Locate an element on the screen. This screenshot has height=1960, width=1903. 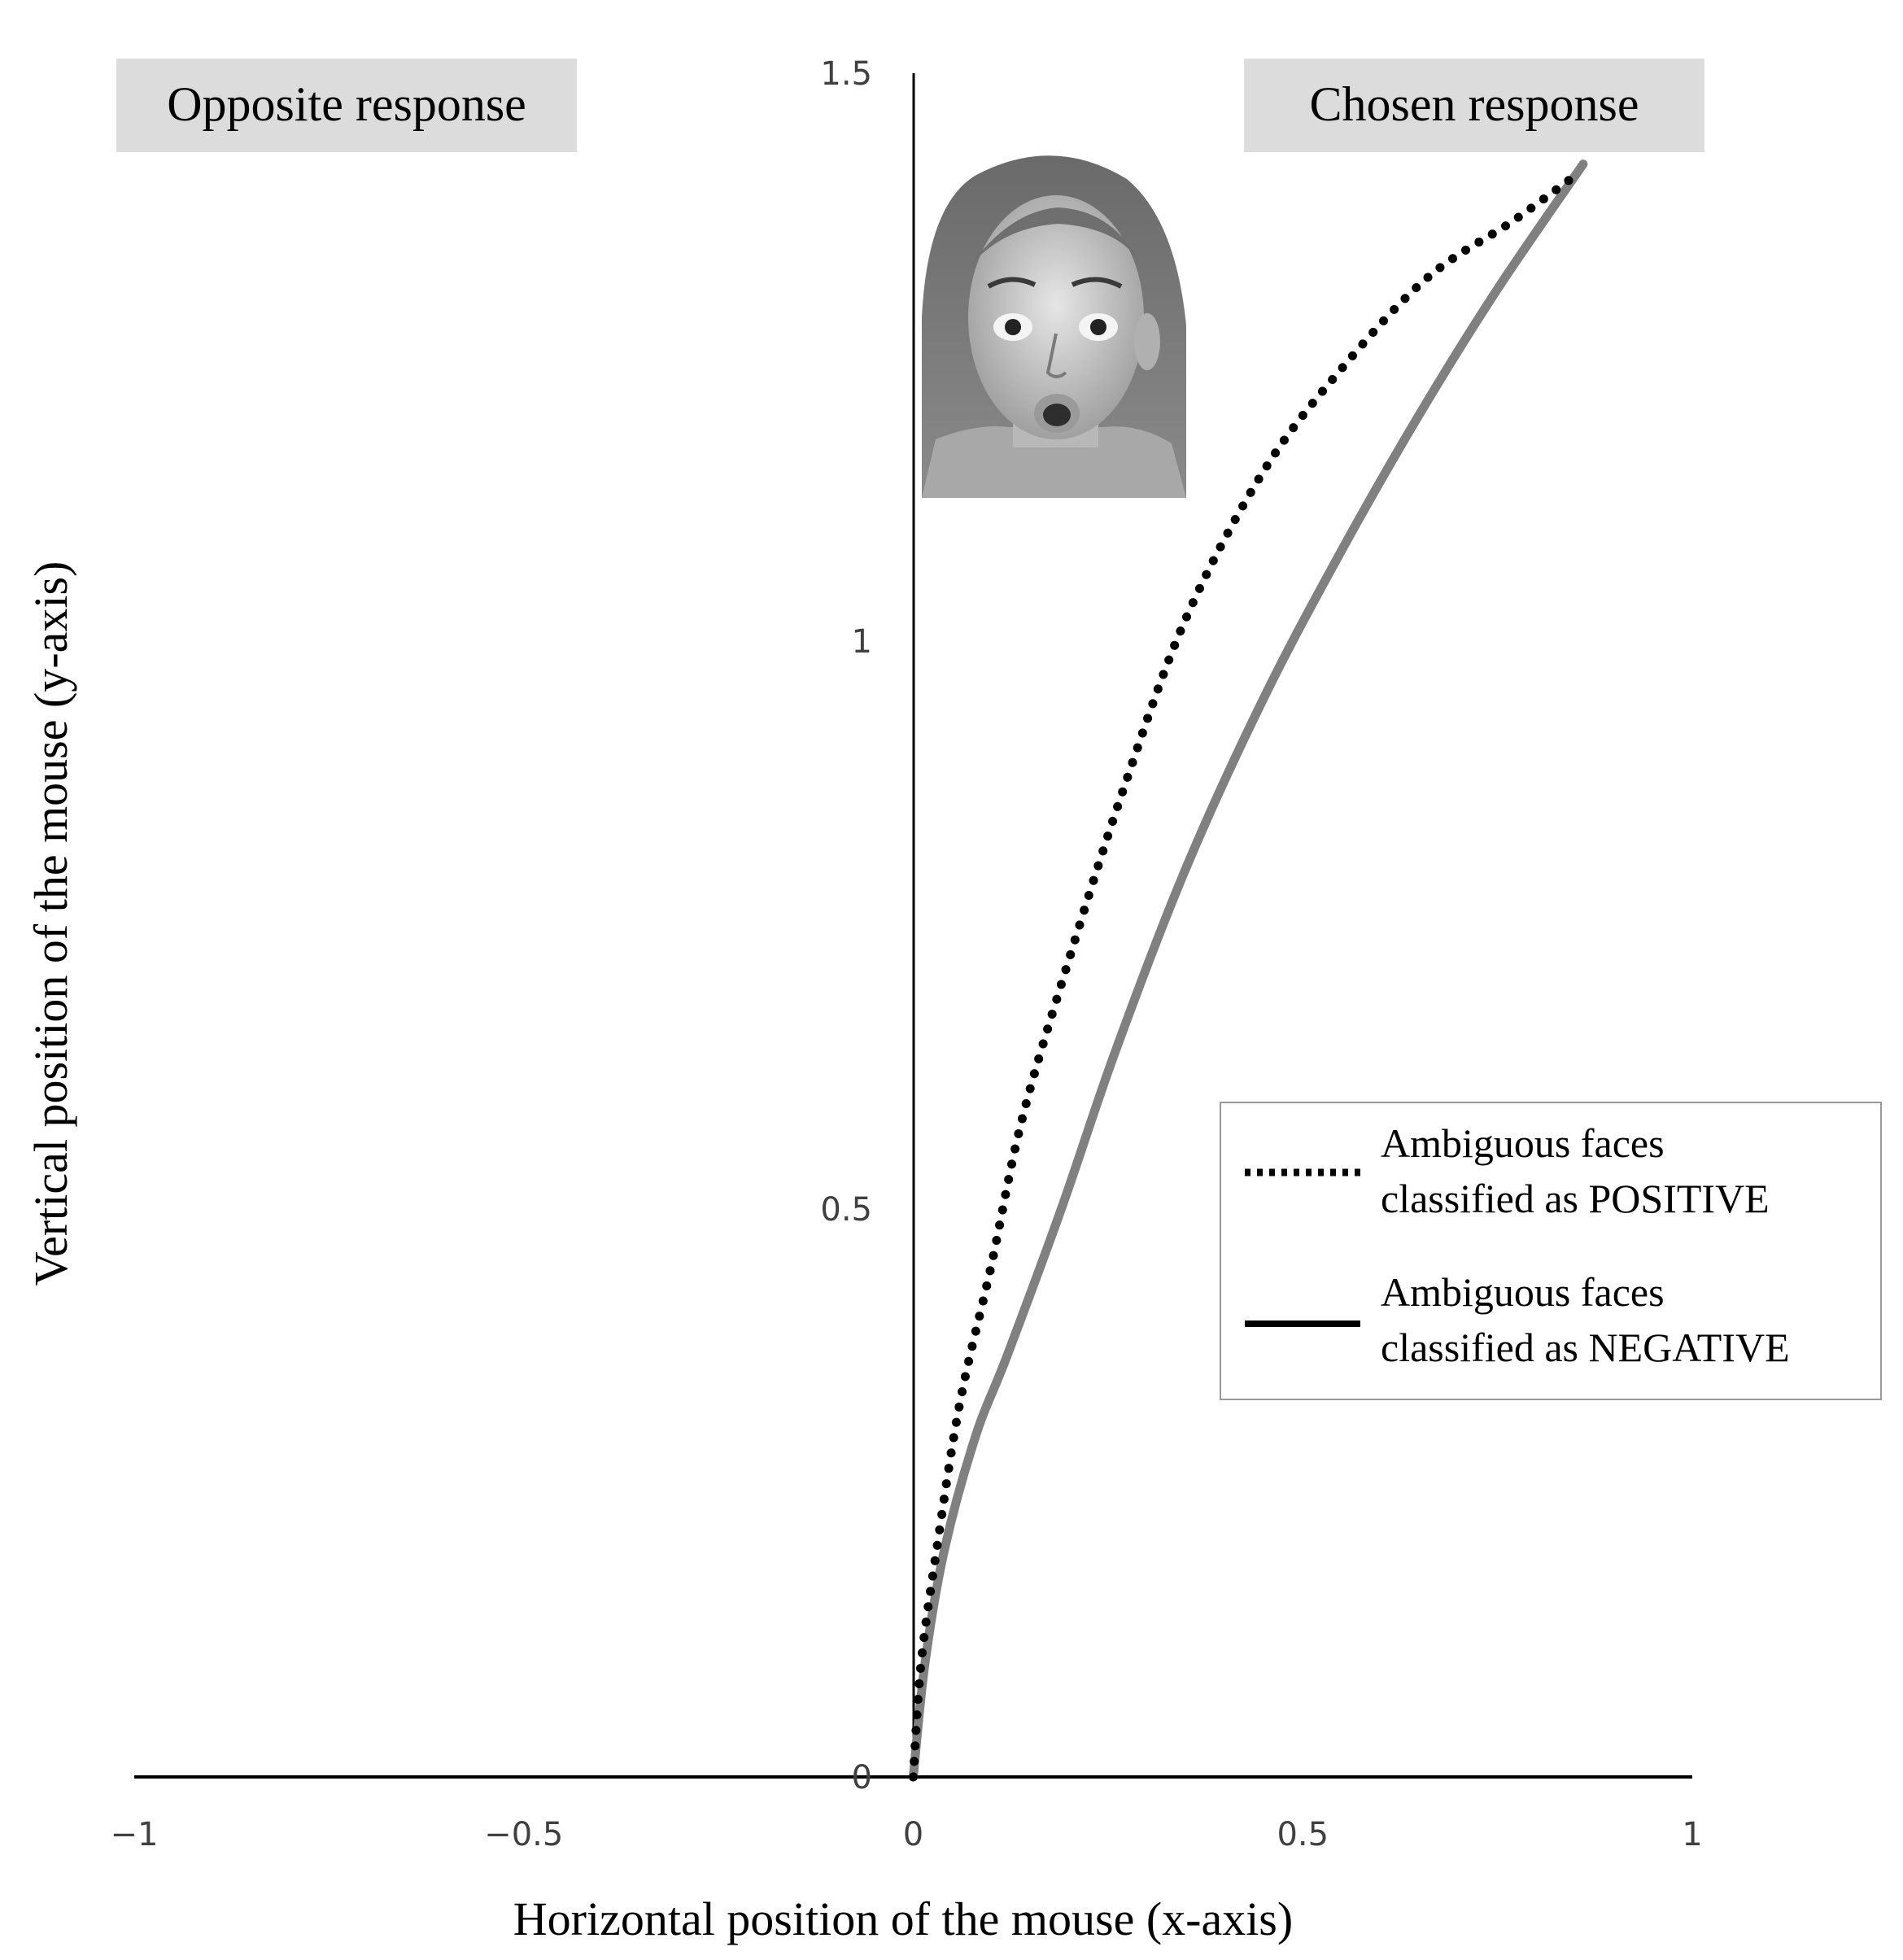
ear-shape is located at coordinates (1147, 341).